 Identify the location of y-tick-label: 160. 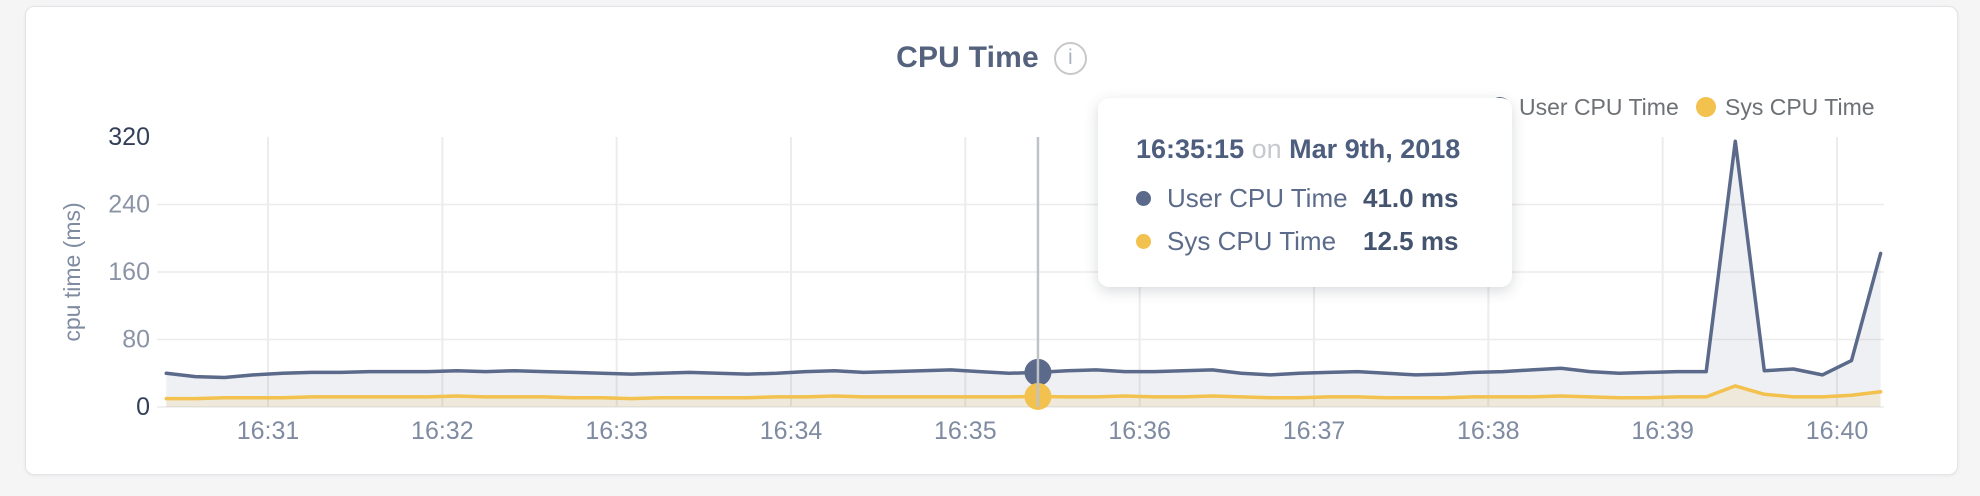
(129, 272).